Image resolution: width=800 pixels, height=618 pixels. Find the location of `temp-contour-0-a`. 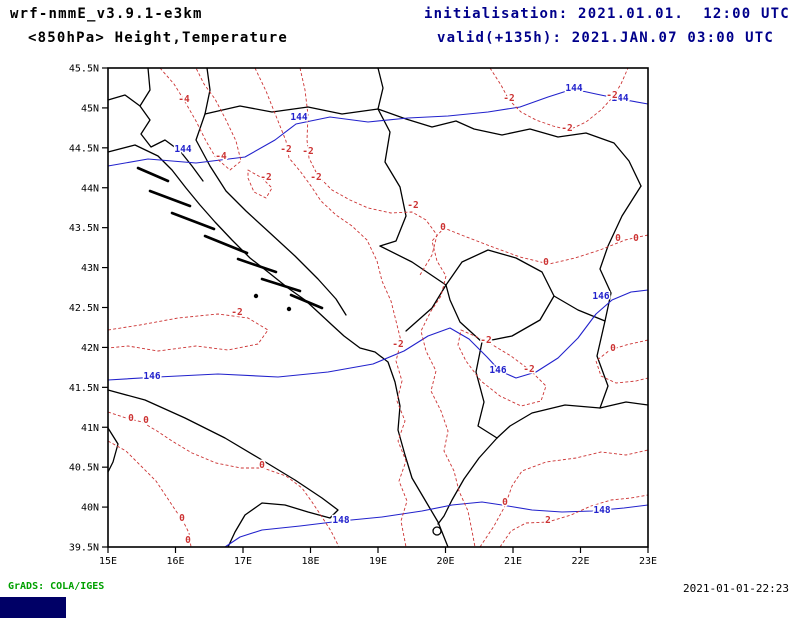

temp-contour-0-a is located at coordinates (534, 387).